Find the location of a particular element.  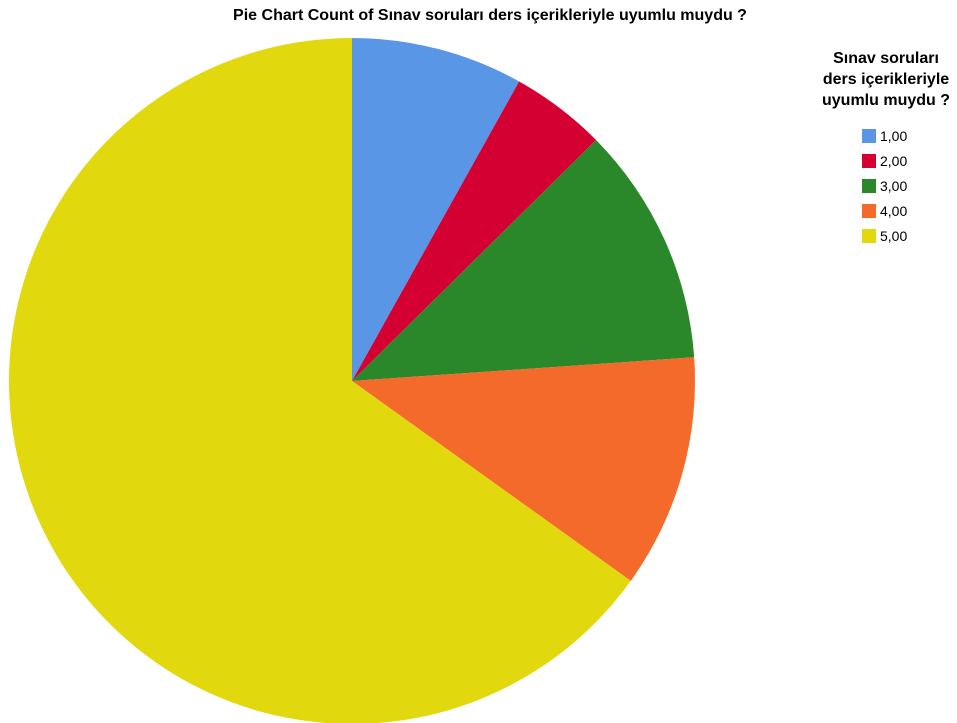

legend-items: 1,00 2,00 3,00 4,00 5,00 is located at coordinates (908, 185).